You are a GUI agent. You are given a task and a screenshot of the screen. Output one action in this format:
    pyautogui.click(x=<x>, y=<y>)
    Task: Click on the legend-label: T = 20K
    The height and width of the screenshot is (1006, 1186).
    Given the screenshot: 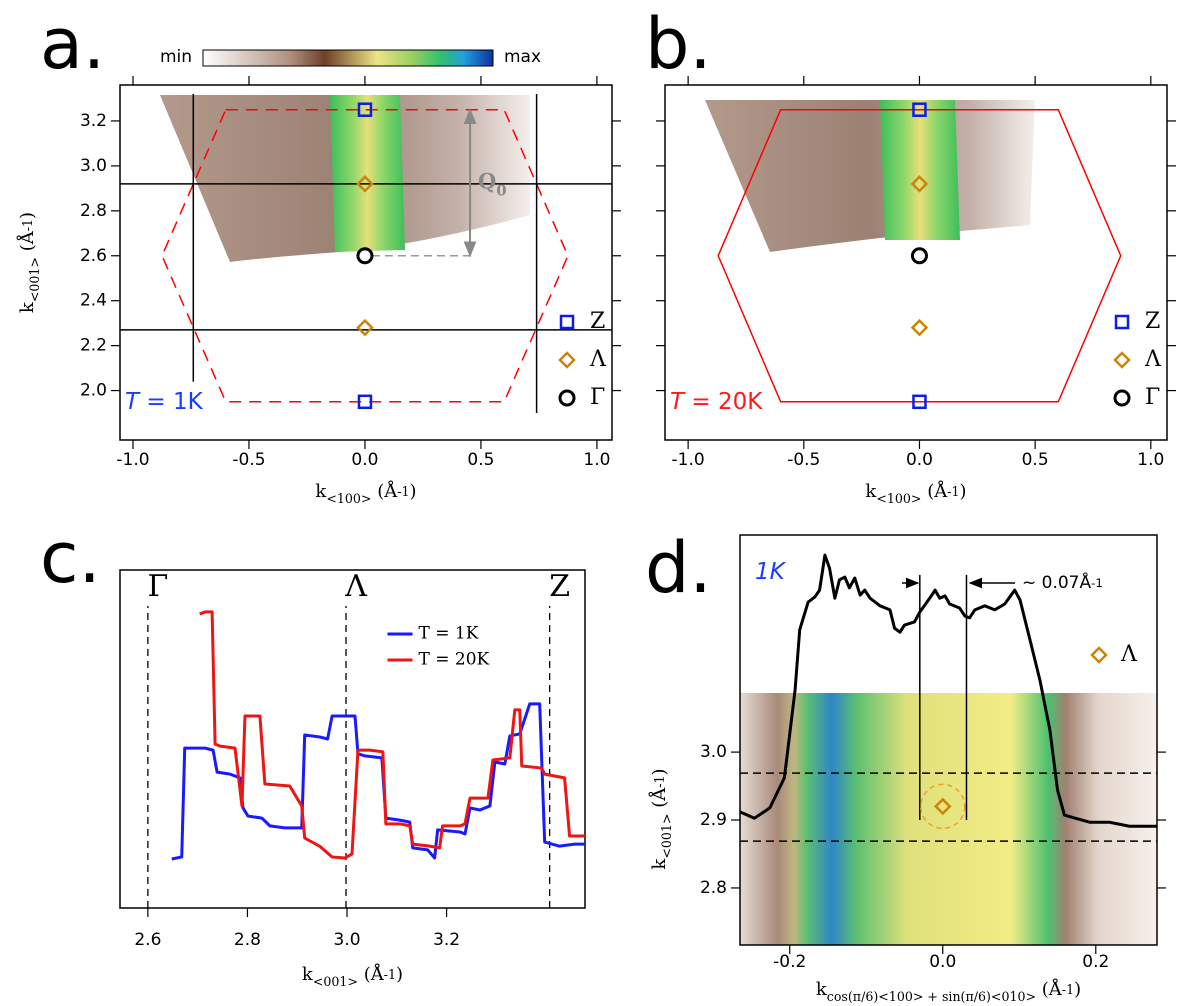 What is the action you would take?
    pyautogui.click(x=454, y=660)
    